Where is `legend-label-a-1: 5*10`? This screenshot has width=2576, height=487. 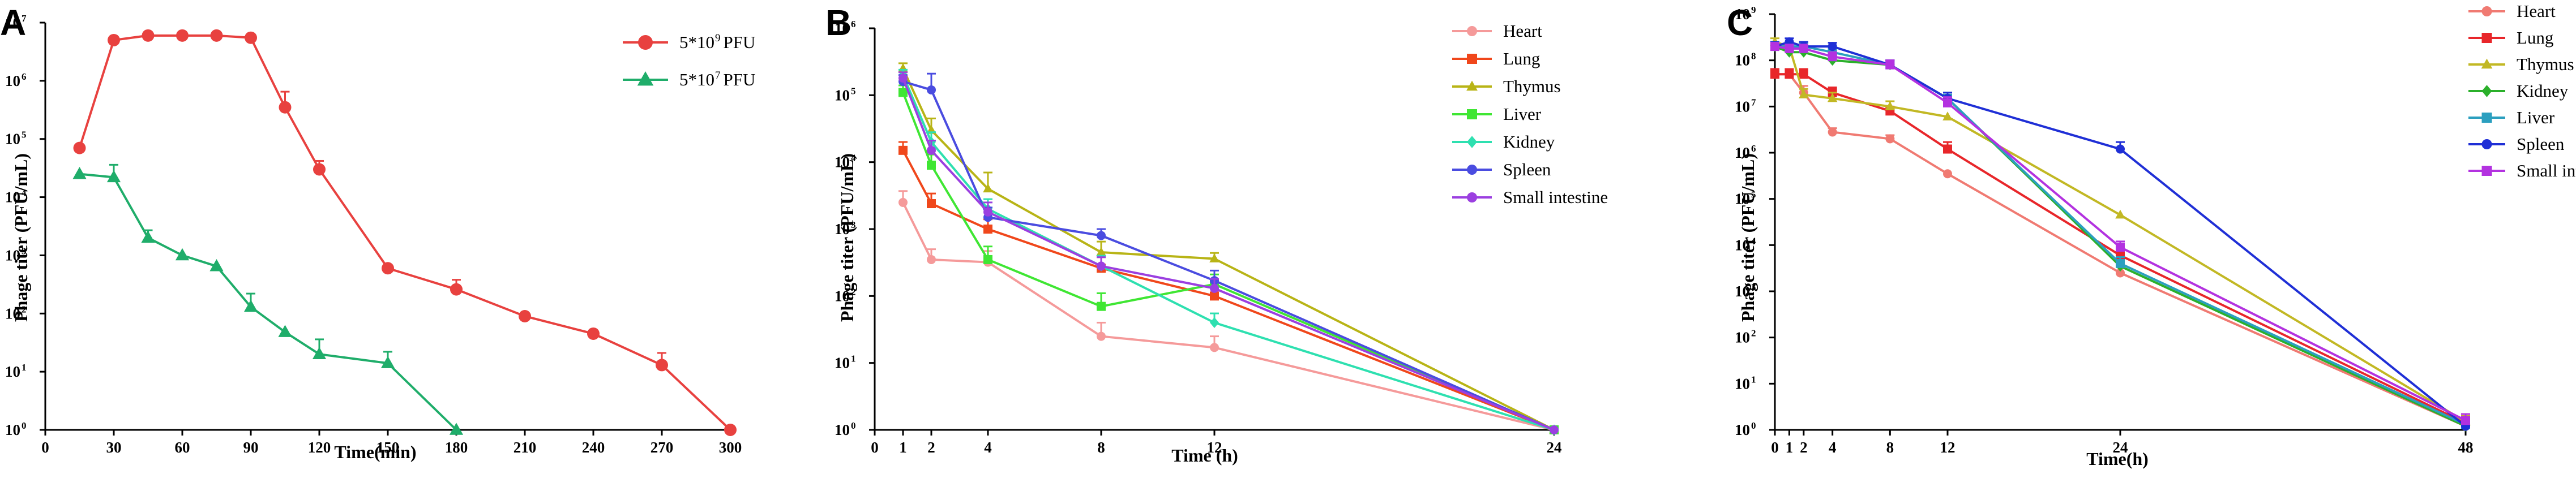 legend-label-a-1: 5*10 is located at coordinates (696, 79).